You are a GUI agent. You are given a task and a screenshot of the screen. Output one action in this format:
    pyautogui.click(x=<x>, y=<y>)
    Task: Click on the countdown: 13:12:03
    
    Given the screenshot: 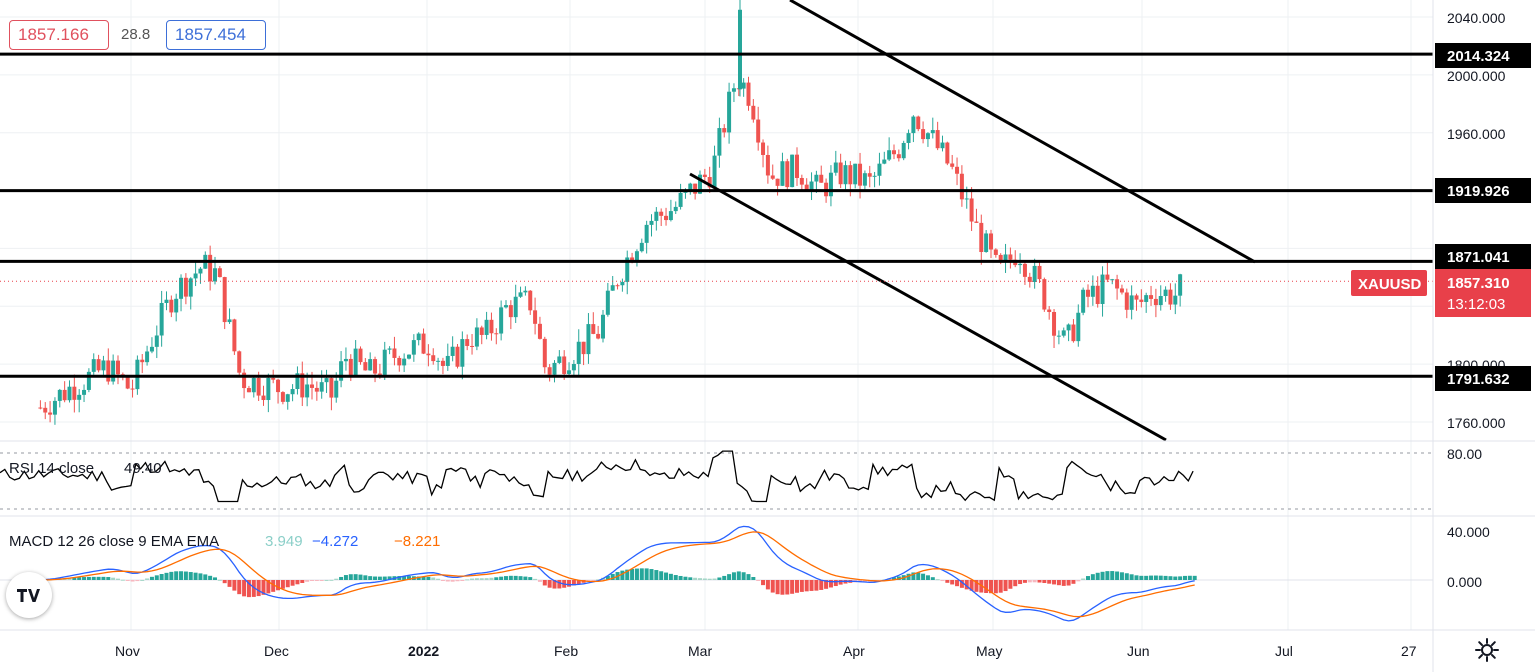 What is the action you would take?
    pyautogui.click(x=1476, y=304)
    